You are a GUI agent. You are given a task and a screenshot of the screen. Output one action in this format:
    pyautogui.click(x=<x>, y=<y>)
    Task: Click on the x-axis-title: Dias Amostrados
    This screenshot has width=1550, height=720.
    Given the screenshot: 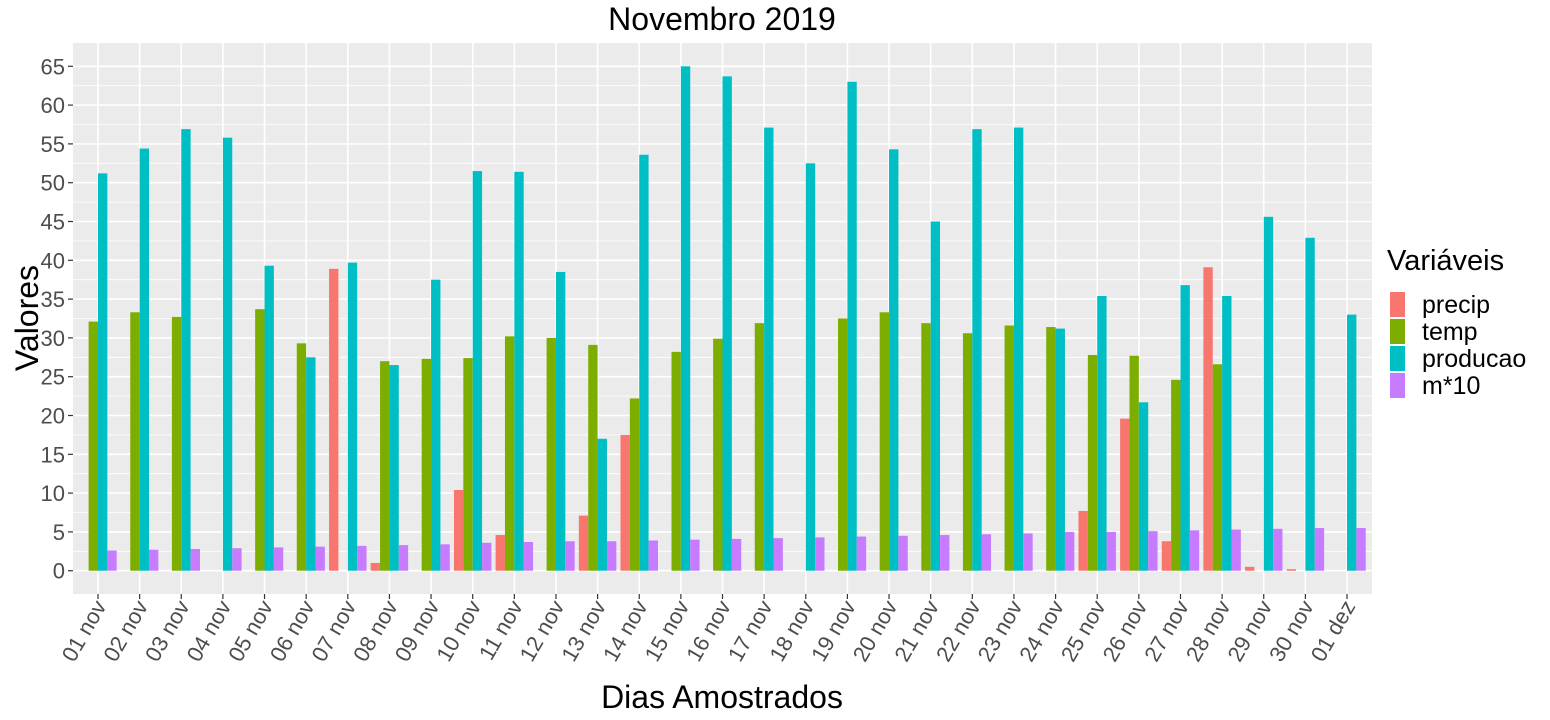 What is the action you would take?
    pyautogui.click(x=722, y=697)
    